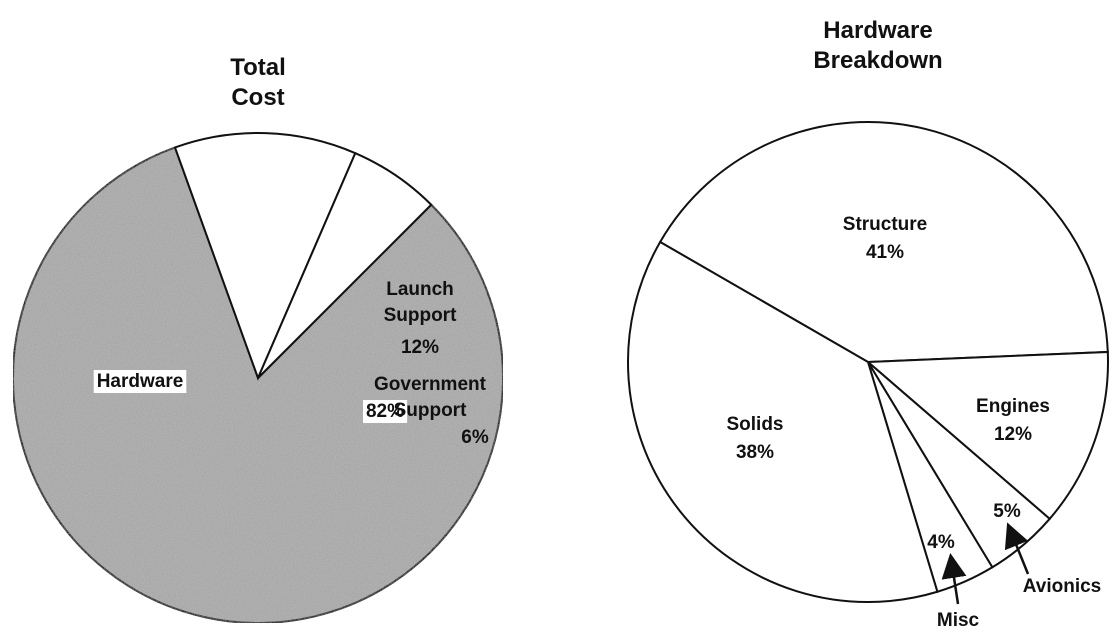 Image resolution: width=1117 pixels, height=635 pixels. What do you see at coordinates (941, 542) in the screenshot?
I see `value-label: 4%` at bounding box center [941, 542].